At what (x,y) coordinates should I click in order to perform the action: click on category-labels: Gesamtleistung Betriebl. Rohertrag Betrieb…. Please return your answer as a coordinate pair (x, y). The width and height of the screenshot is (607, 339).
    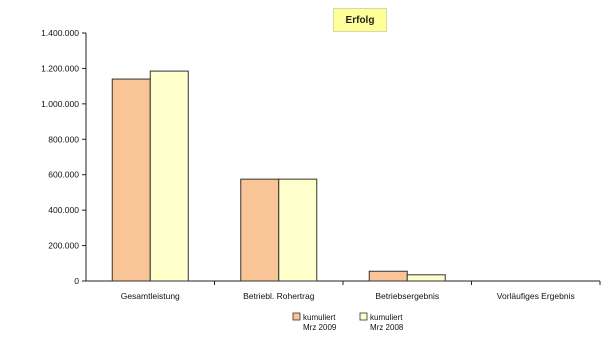
    Looking at the image, I should click on (348, 296).